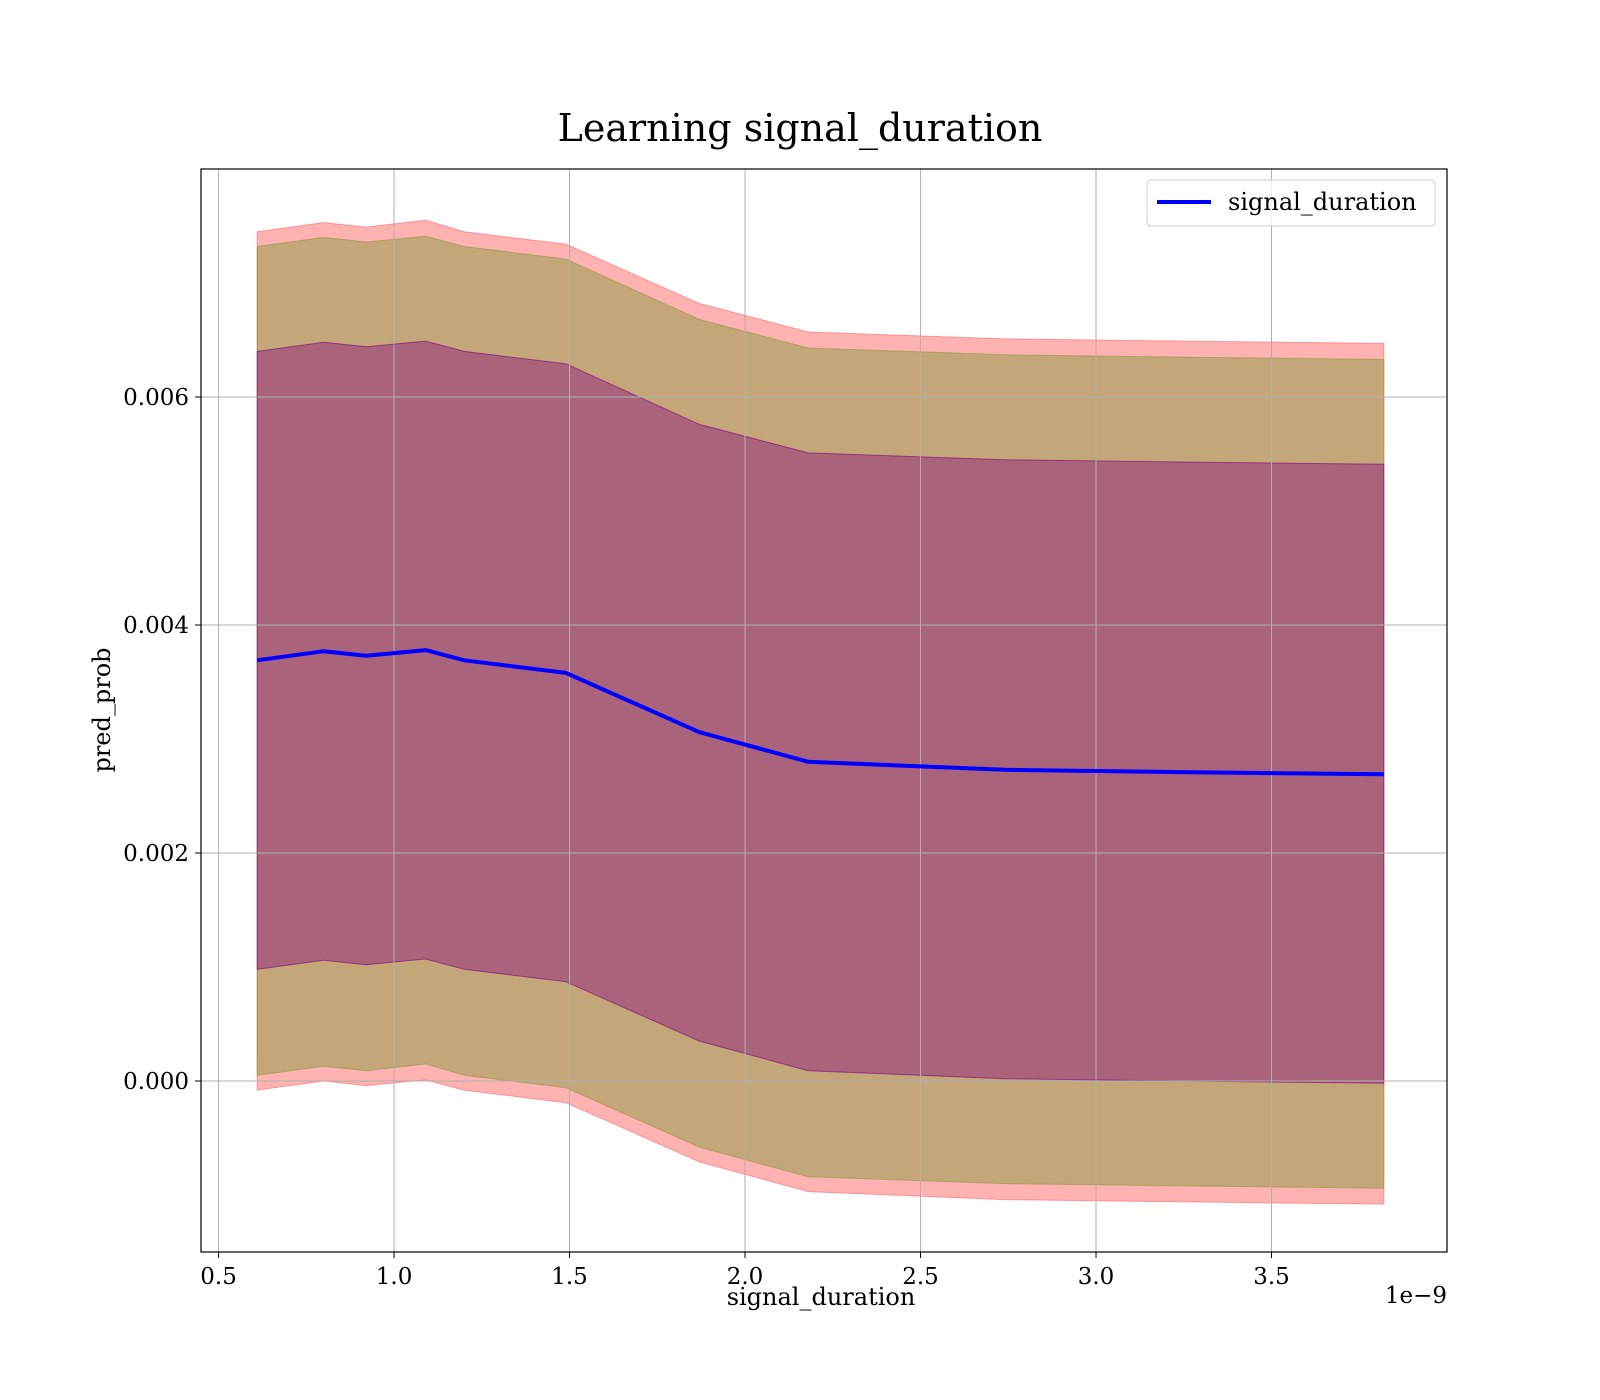 This screenshot has width=1600, height=1400. I want to click on x-axis-label: signal_duration, so click(821, 1297).